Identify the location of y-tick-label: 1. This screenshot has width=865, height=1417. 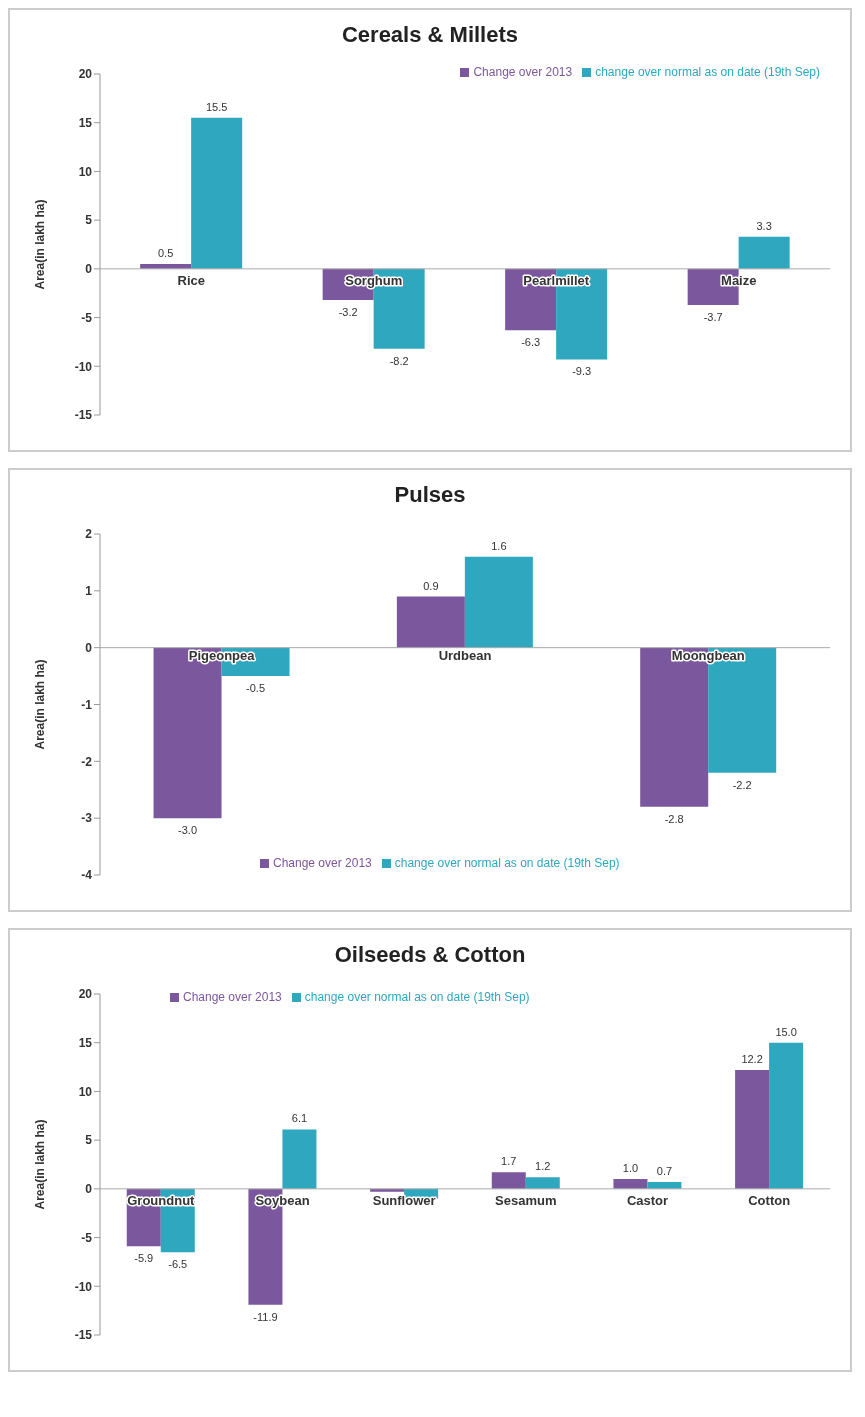
(89, 591).